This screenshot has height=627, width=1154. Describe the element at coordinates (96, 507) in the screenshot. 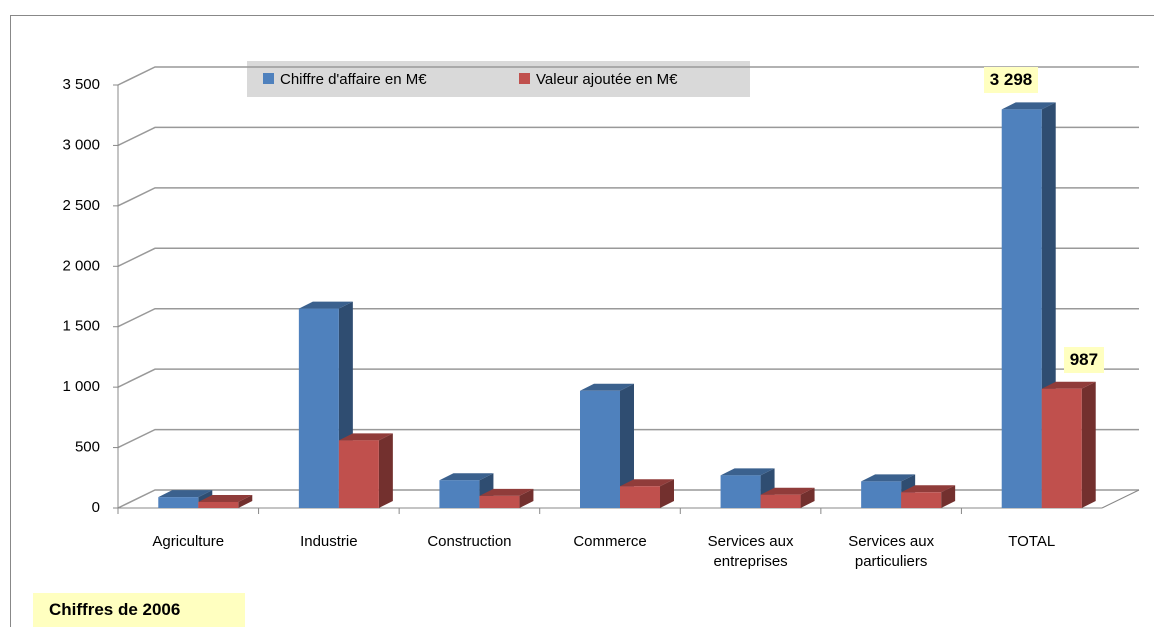

I see `y-tick-label: 0` at that location.